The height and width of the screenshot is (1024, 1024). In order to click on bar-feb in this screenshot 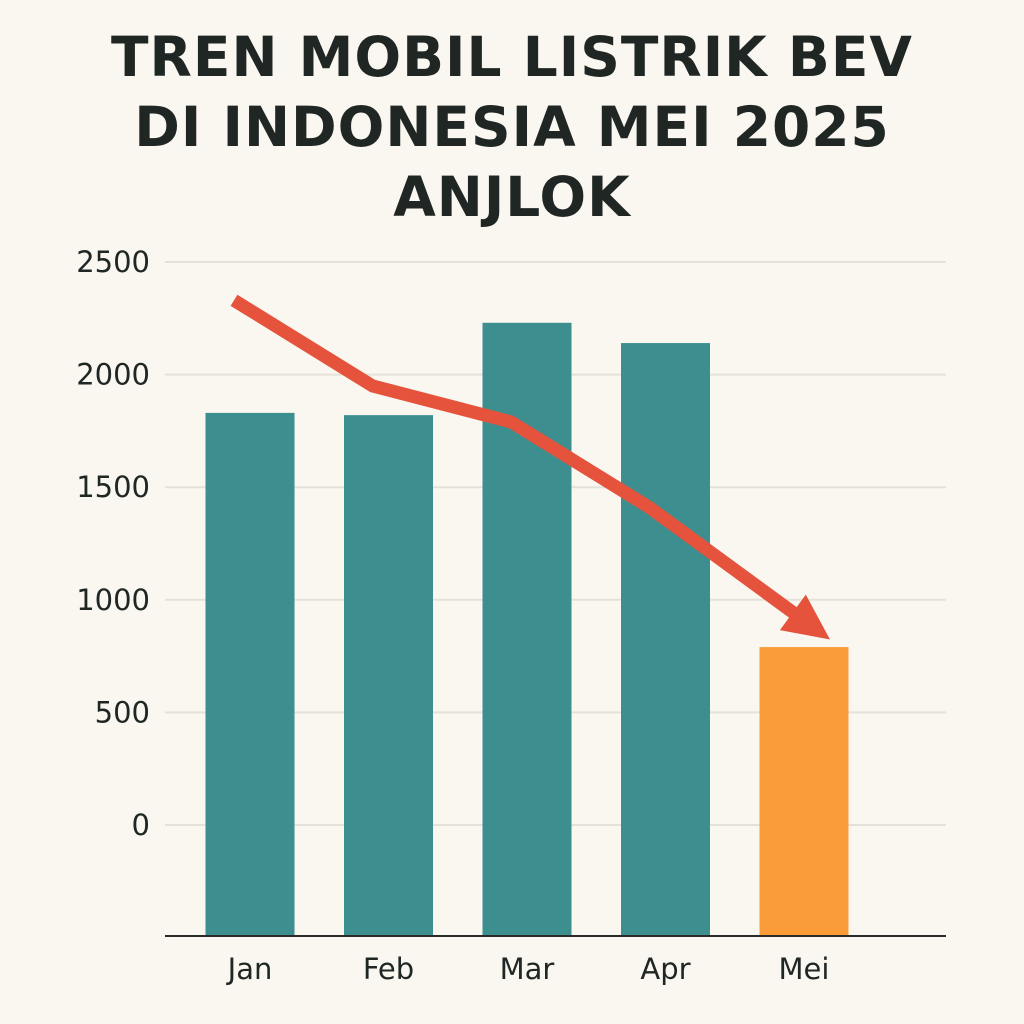, I will do `click(388, 675)`.